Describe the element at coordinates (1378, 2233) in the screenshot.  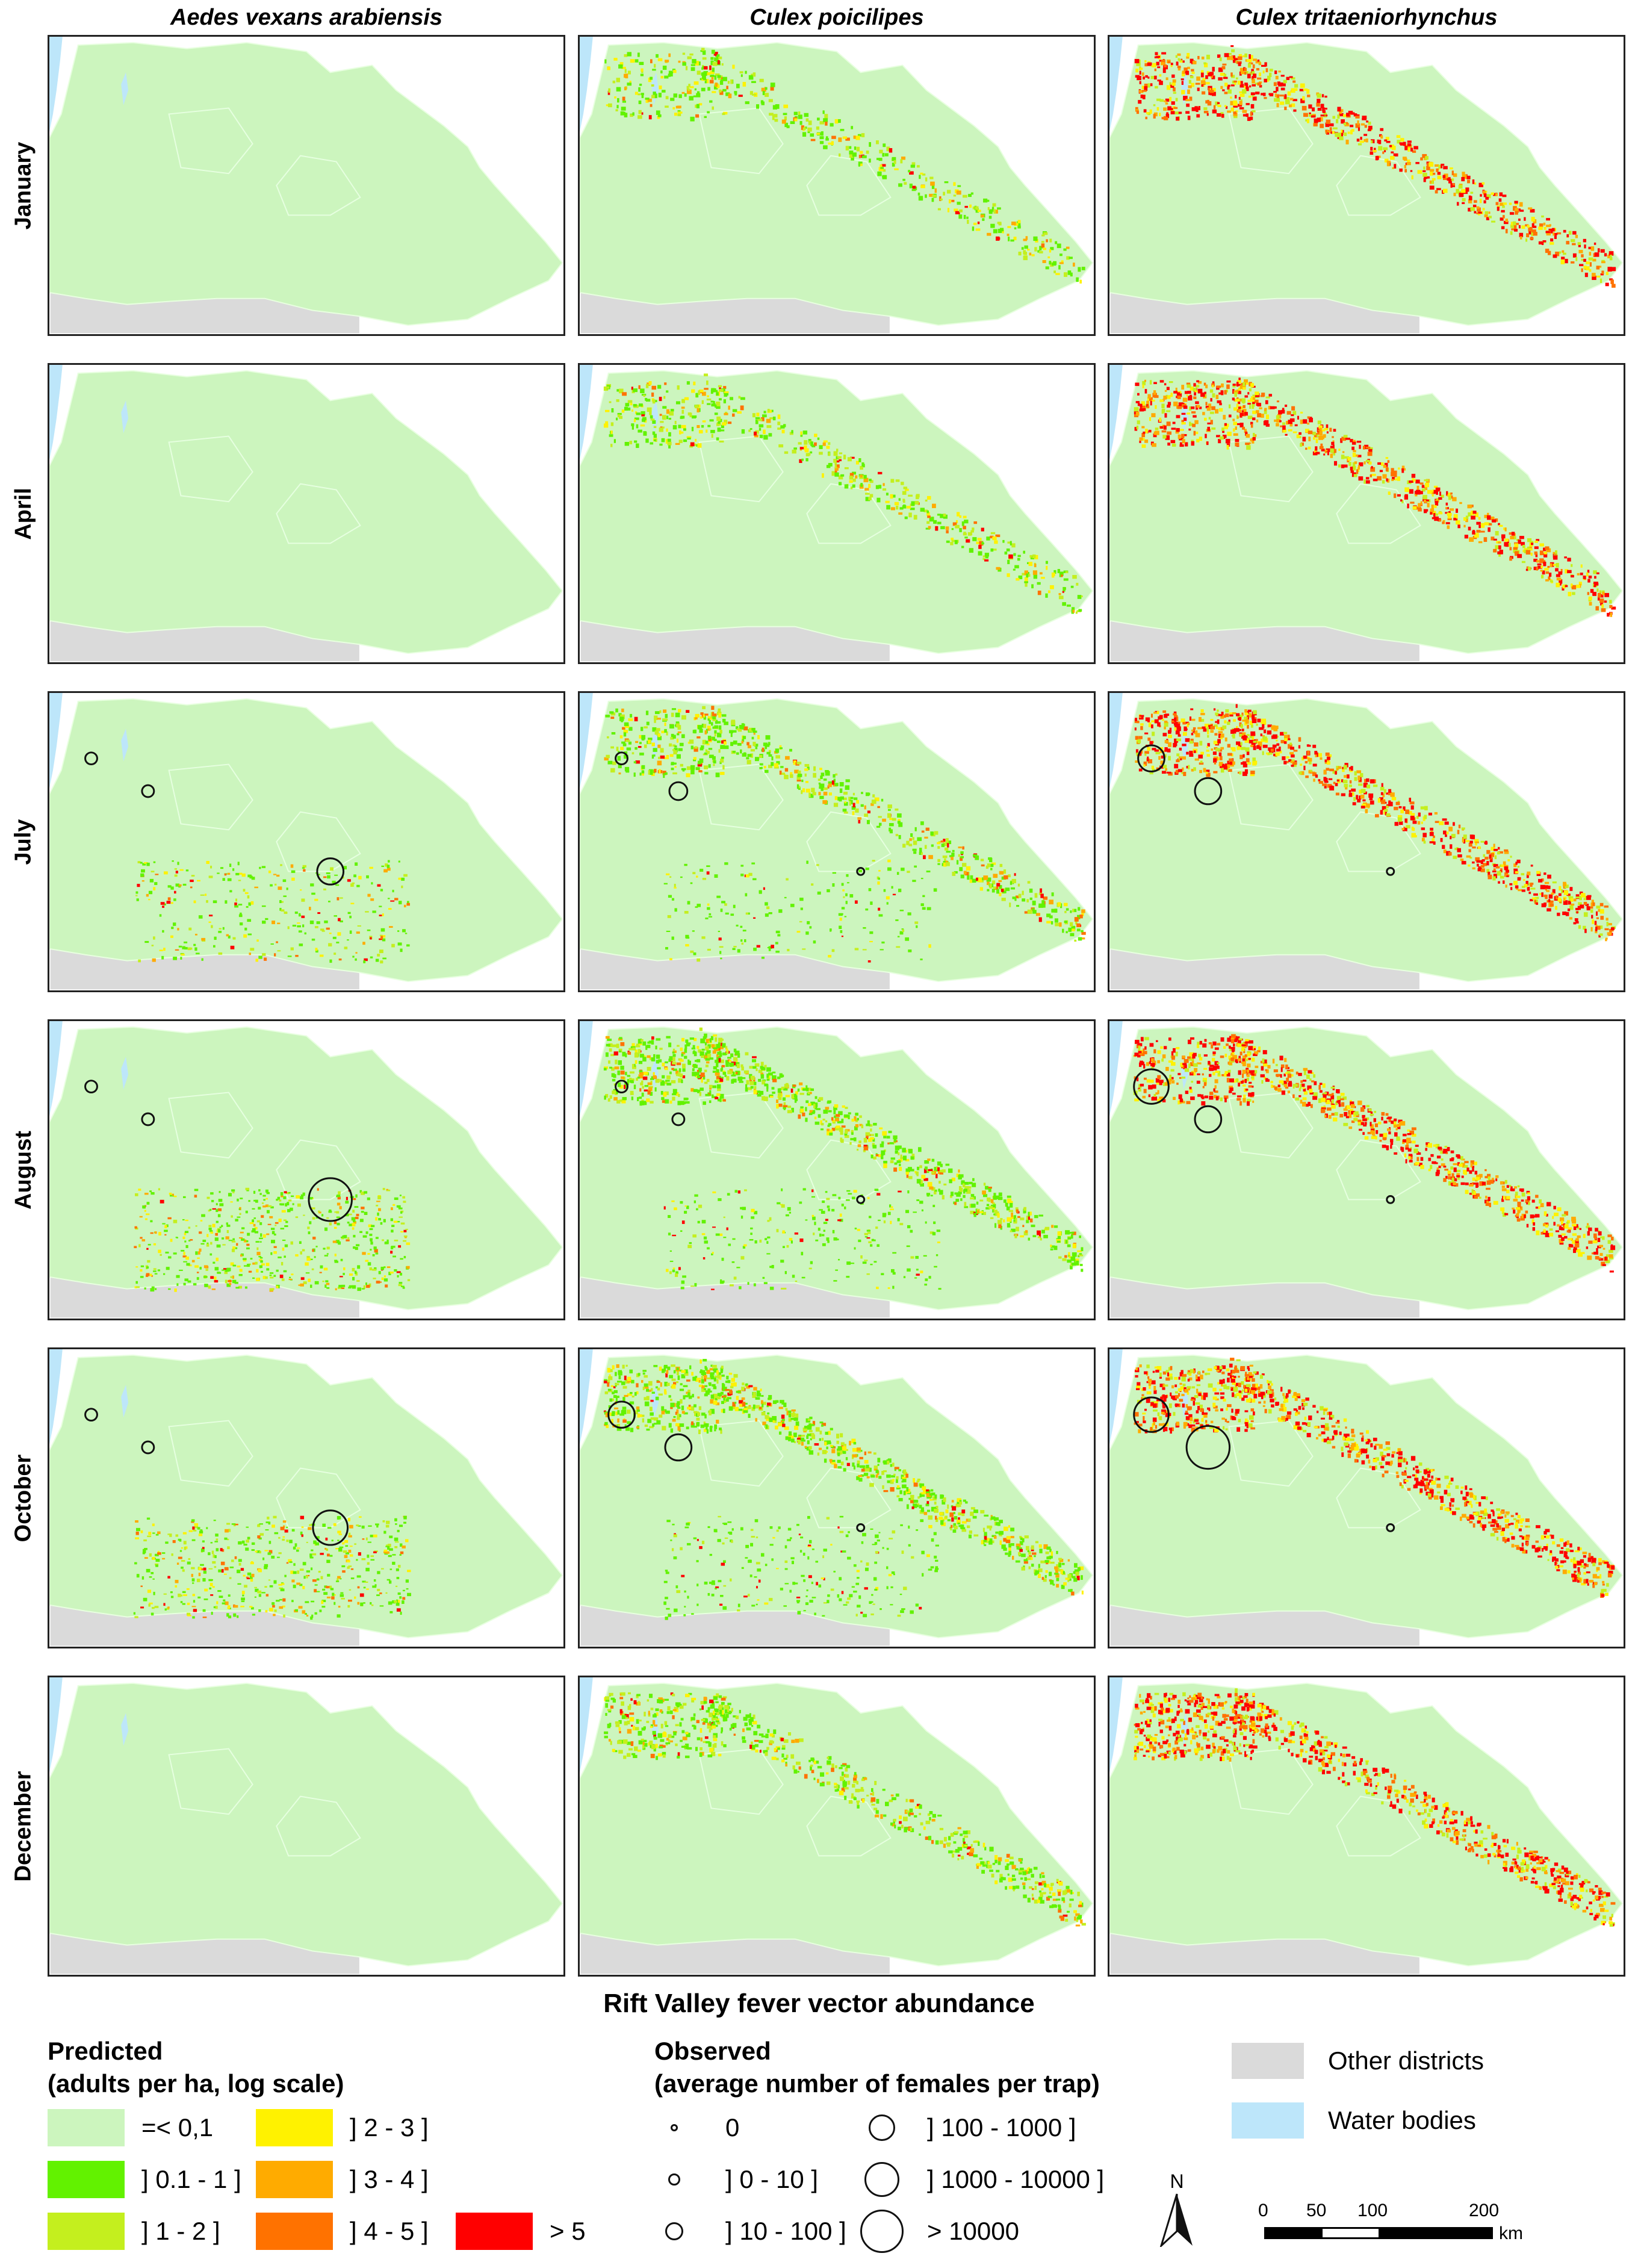
I see `scale-bar-graphic` at that location.